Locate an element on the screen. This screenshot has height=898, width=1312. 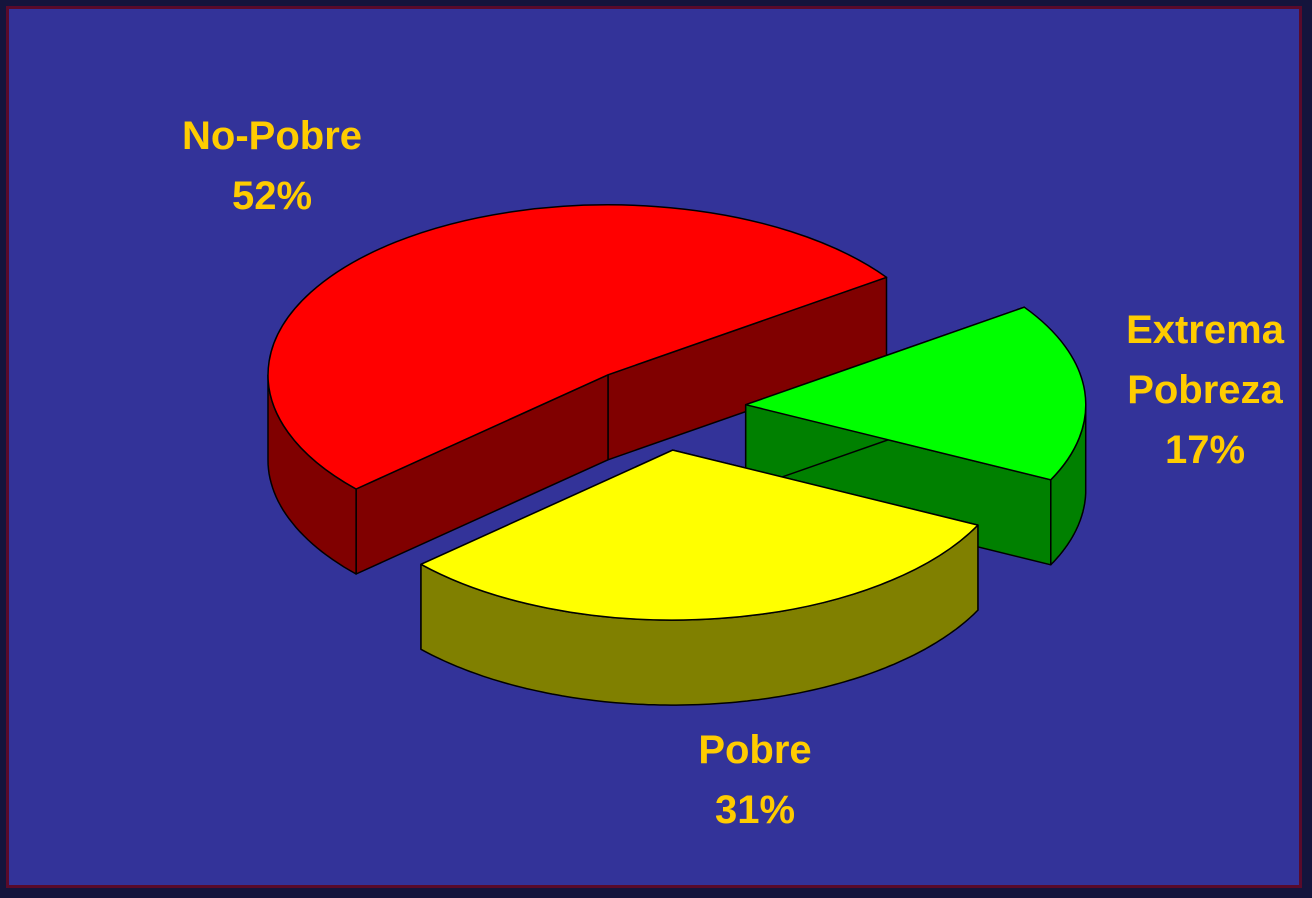
value-label: 52% is located at coordinates (272, 196).